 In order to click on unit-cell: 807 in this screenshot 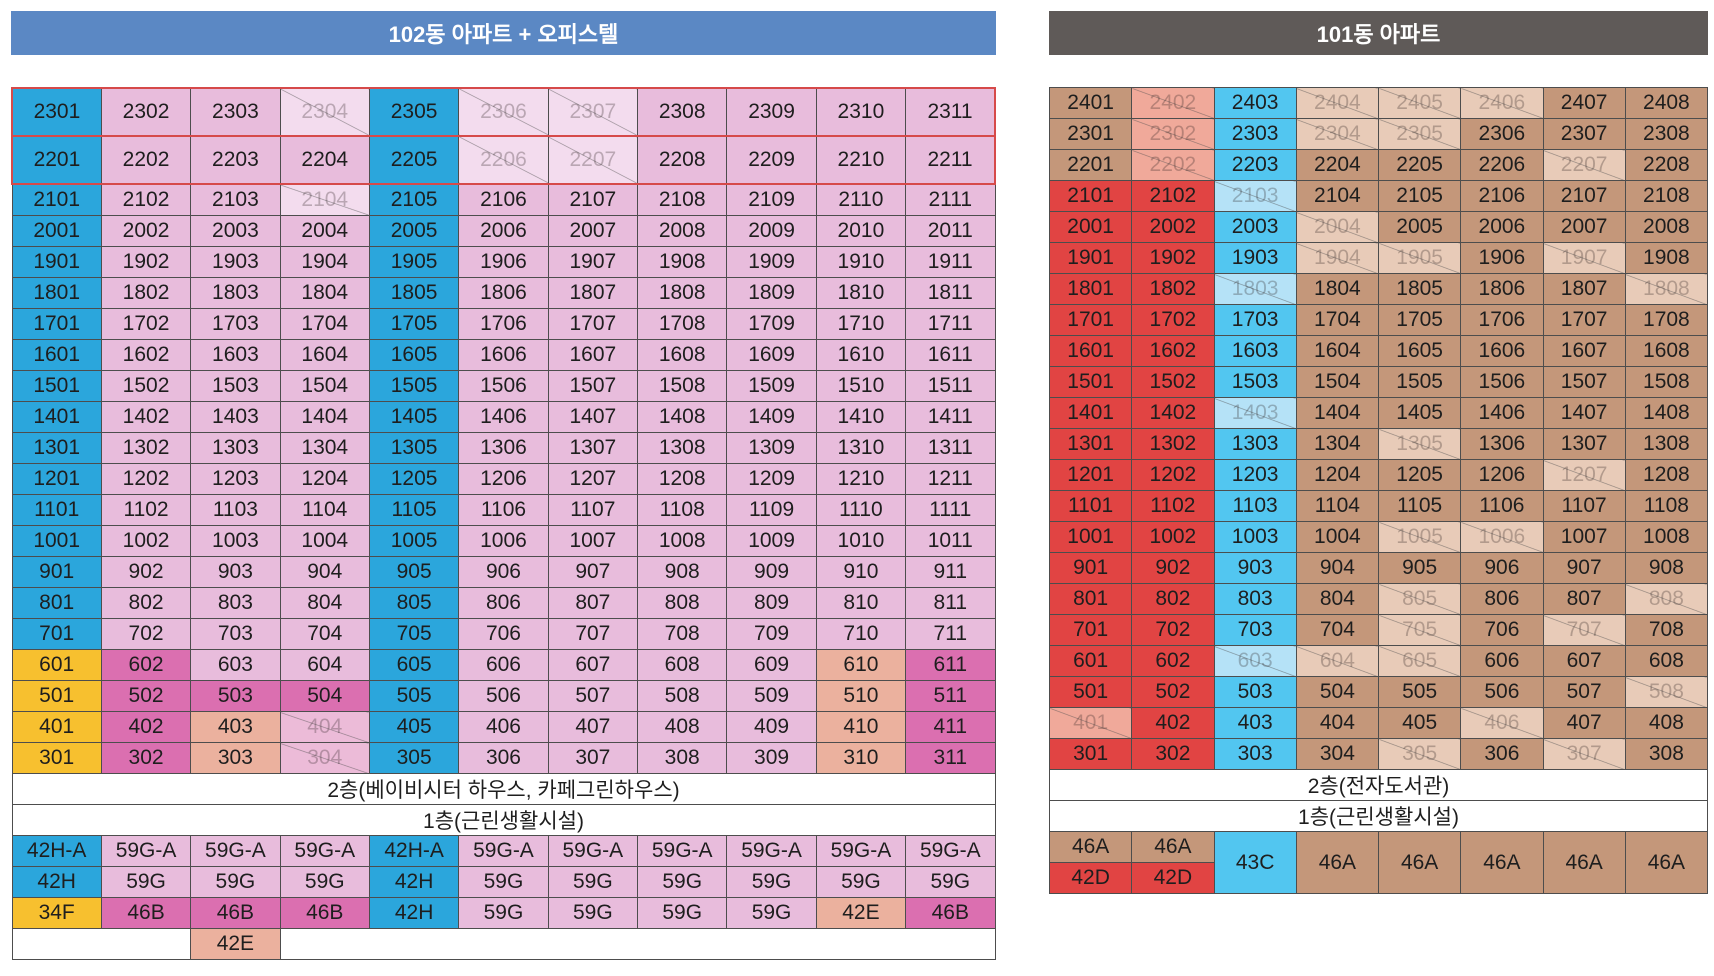, I will do `click(1584, 599)`.